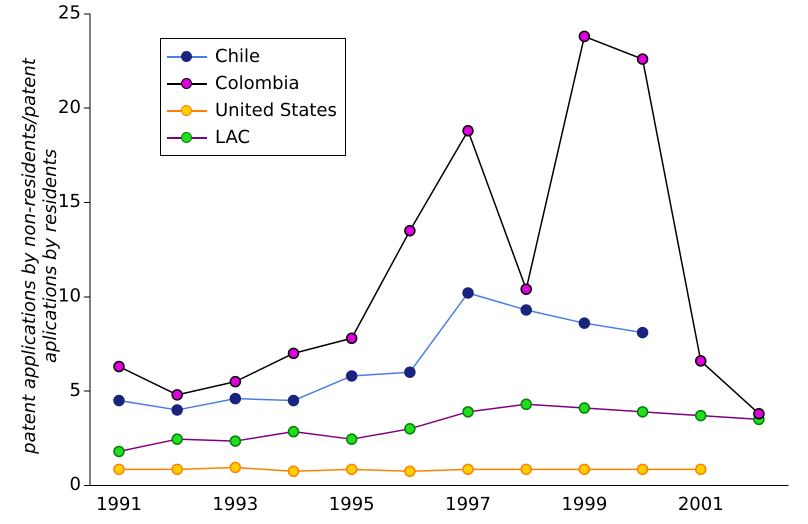 The width and height of the screenshot is (808, 524). Describe the element at coordinates (351, 504) in the screenshot. I see `x-tick-label: 1995` at that location.